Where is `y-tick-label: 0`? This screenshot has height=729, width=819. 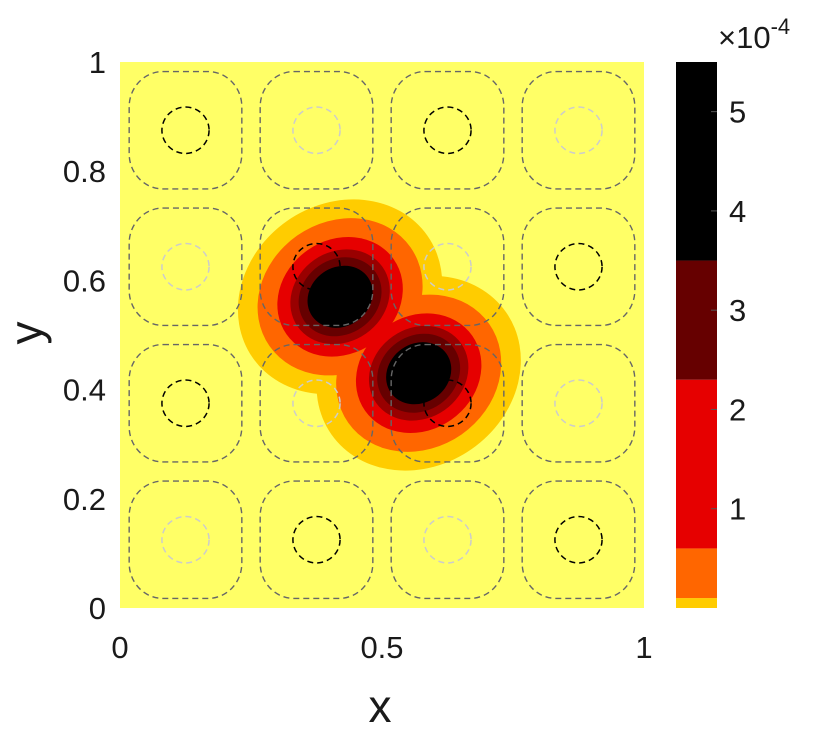 y-tick-label: 0 is located at coordinates (97, 608).